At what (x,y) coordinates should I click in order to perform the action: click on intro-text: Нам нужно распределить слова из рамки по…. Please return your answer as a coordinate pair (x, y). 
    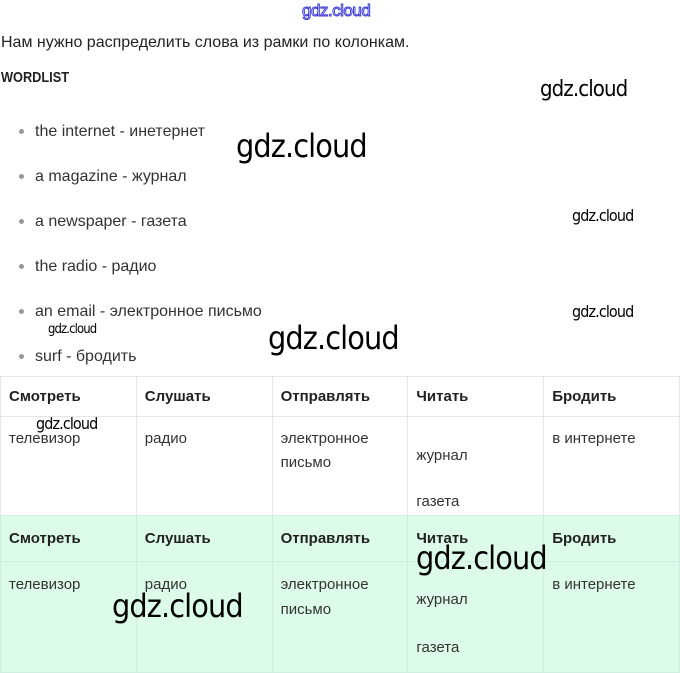
    Looking at the image, I should click on (205, 42).